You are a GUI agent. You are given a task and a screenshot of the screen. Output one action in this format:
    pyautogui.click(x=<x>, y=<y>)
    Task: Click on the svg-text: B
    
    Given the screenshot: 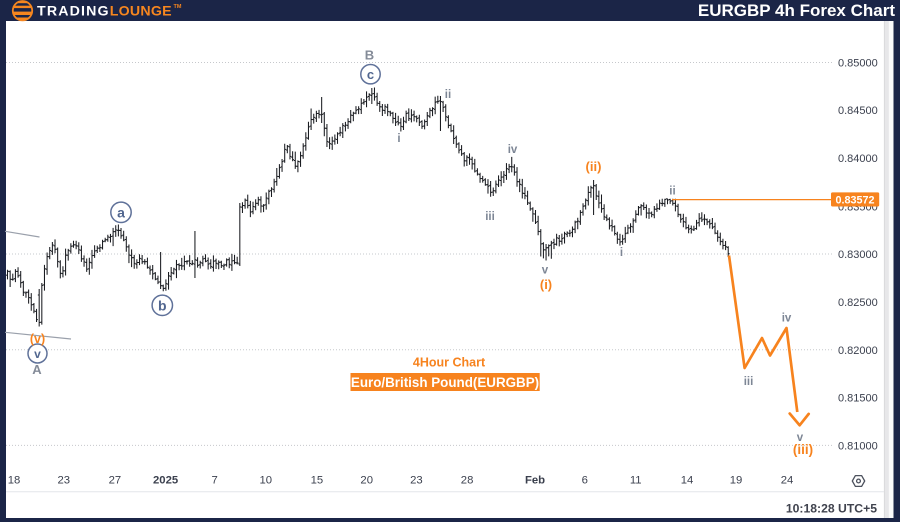 What is the action you would take?
    pyautogui.click(x=369, y=55)
    